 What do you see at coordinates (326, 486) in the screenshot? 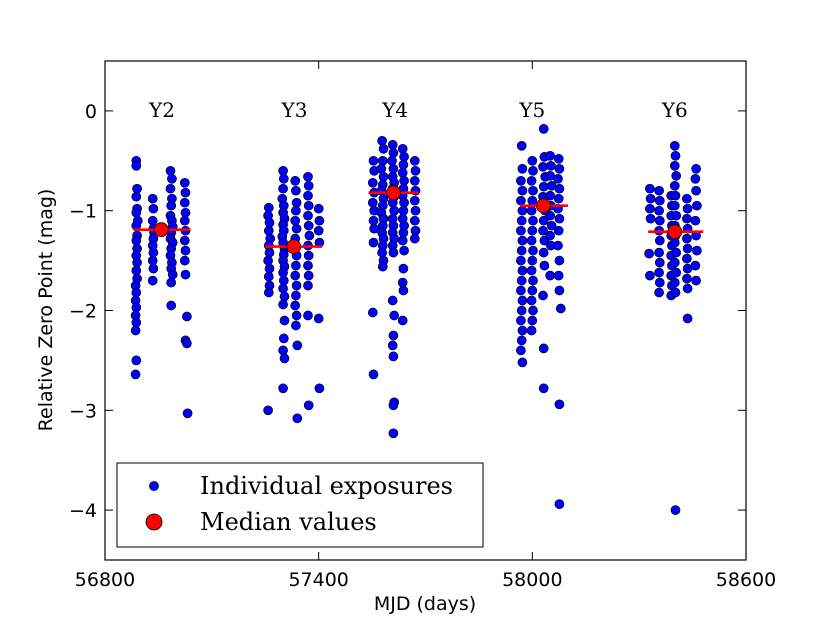
I see `legend-label-exposures: Individual exposures` at bounding box center [326, 486].